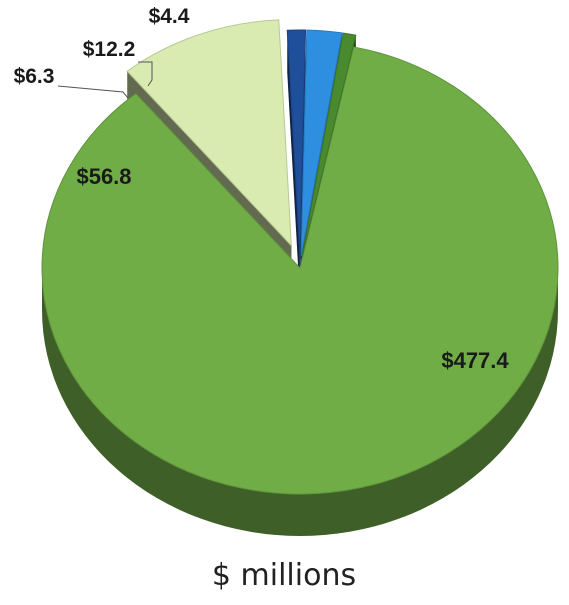  I want to click on data-label-4: $12.2, so click(109, 49).